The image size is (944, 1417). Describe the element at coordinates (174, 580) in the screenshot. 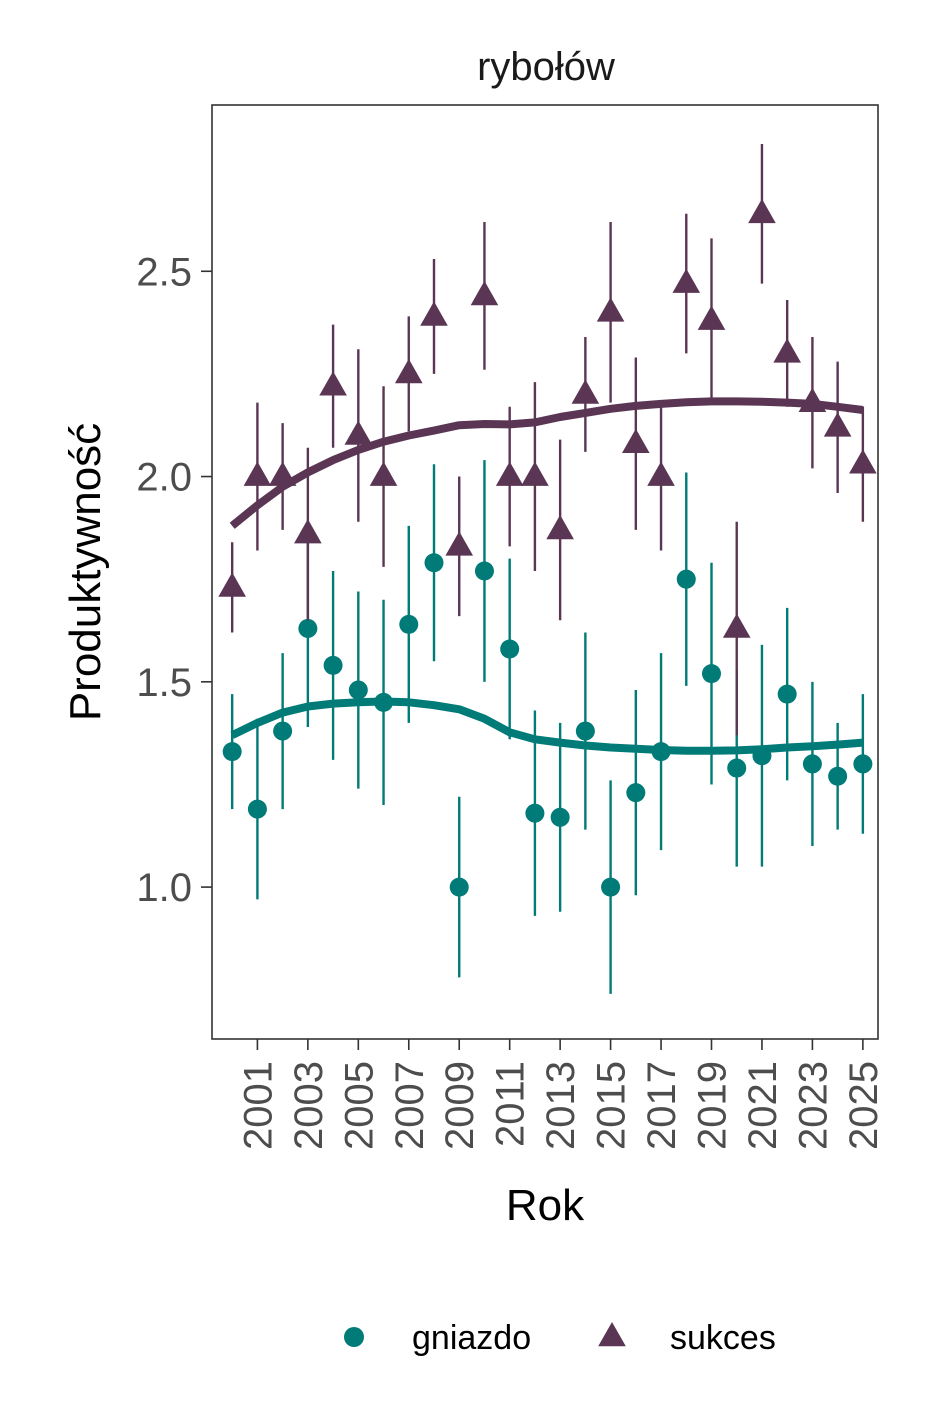

I see `y-axis: 1.0 1.5 2.0 2.5` at that location.